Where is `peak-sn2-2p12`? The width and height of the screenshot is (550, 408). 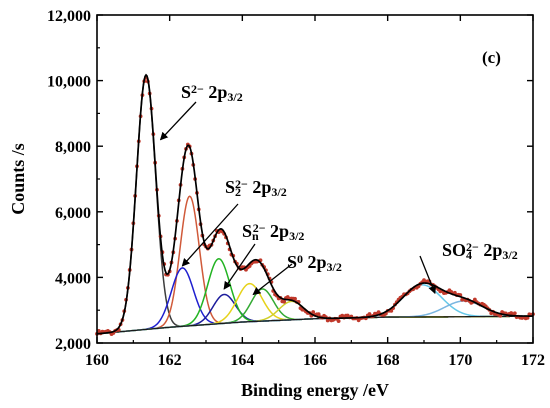
peak-sn2-2p12 is located at coordinates (315, 311).